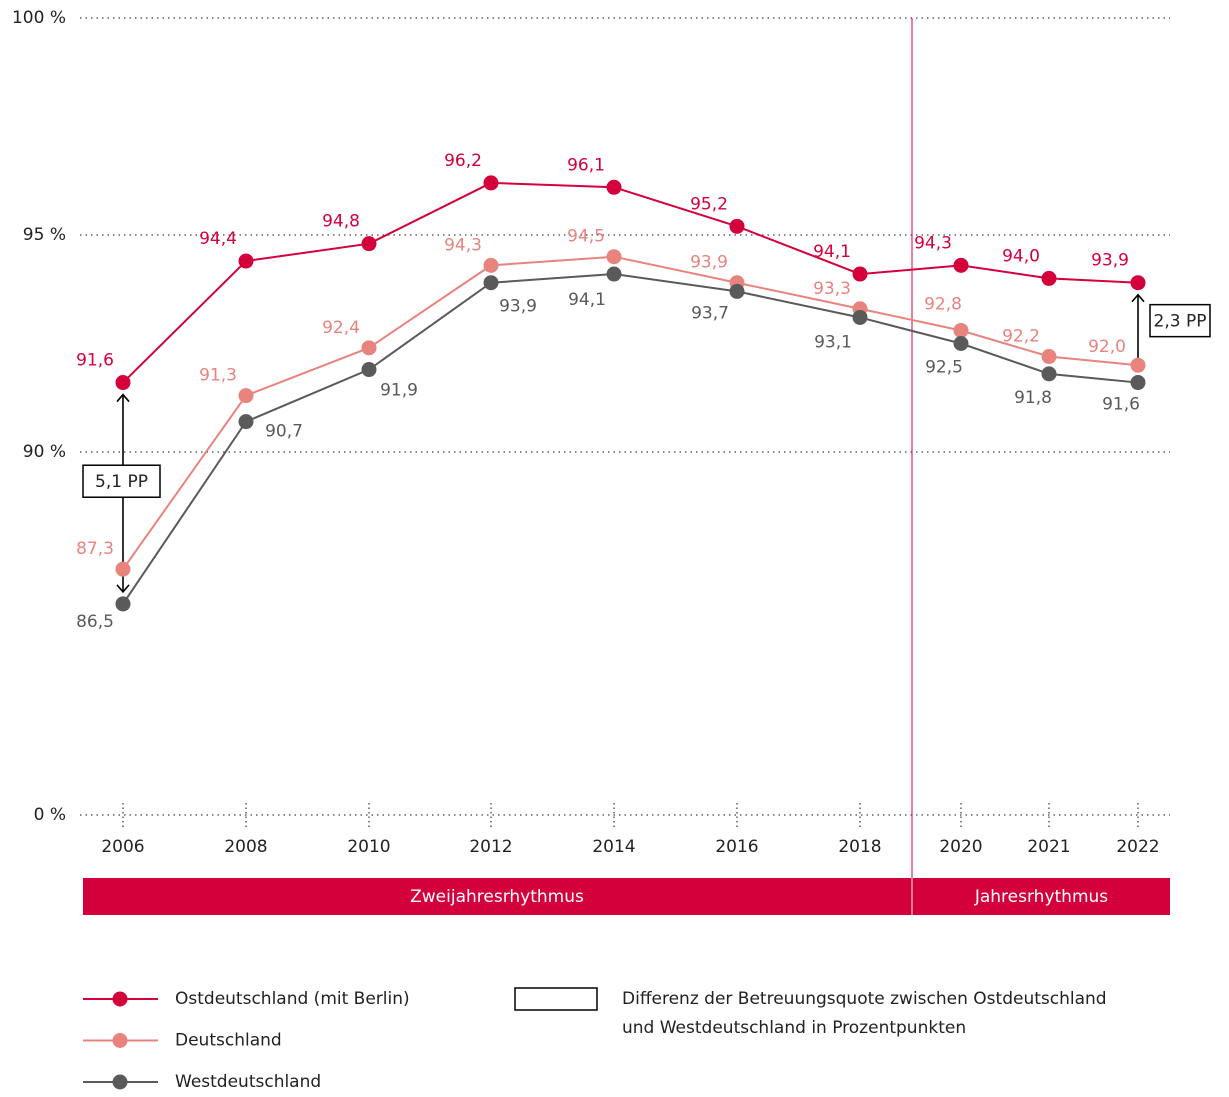 The image size is (1229, 1097). I want to click on x-tick-label: 2020, so click(960, 847).